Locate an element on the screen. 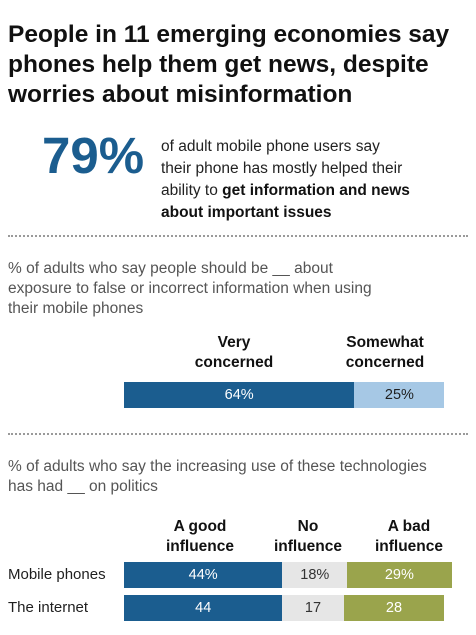  bar-very-concerned: 64% is located at coordinates (239, 395).